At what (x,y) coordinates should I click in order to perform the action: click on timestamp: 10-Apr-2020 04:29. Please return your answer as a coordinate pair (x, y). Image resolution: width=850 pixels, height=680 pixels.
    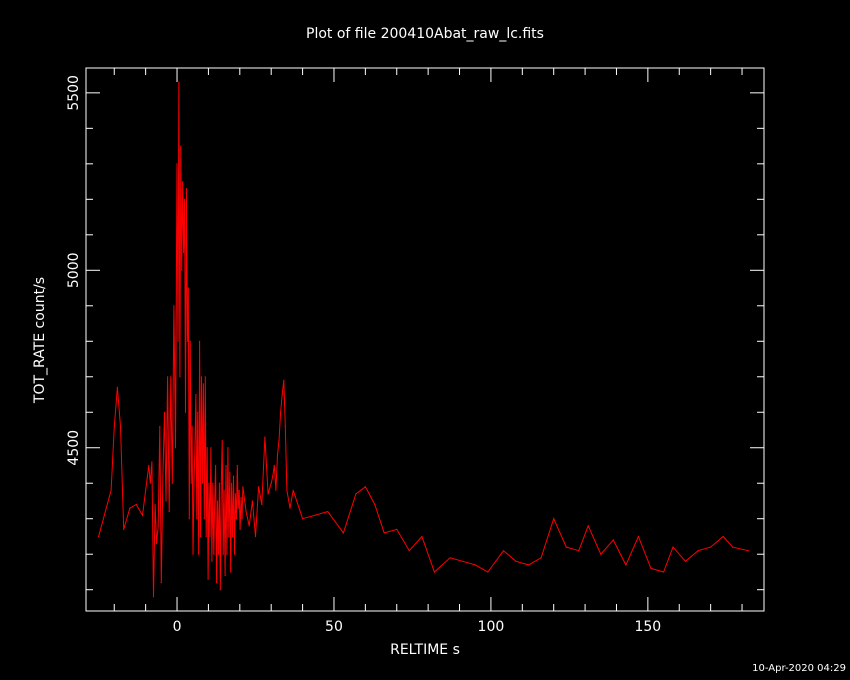
    Looking at the image, I should click on (799, 668).